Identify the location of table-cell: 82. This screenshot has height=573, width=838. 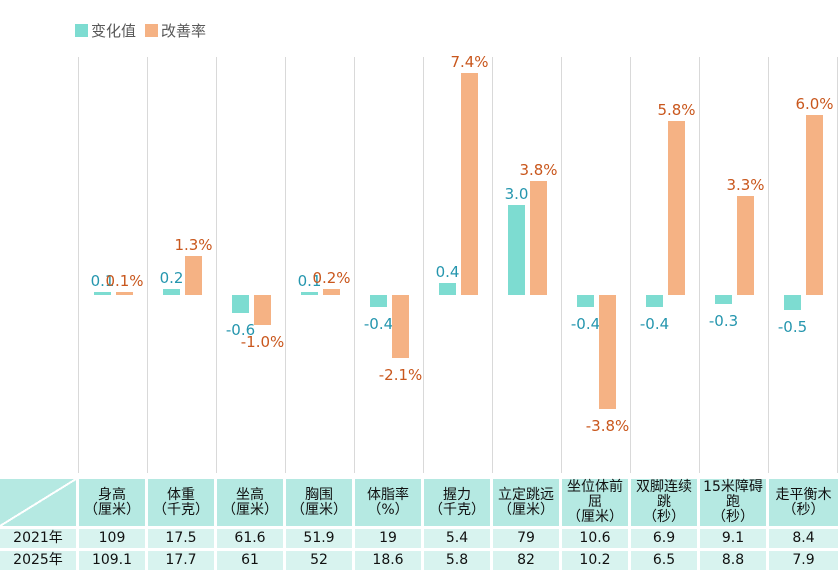
(527, 560).